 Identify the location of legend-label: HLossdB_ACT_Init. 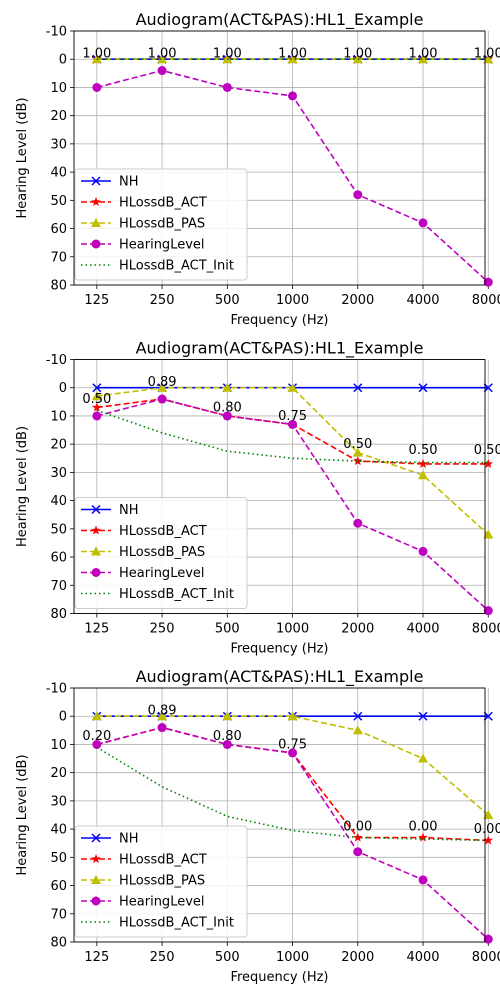
(176, 266).